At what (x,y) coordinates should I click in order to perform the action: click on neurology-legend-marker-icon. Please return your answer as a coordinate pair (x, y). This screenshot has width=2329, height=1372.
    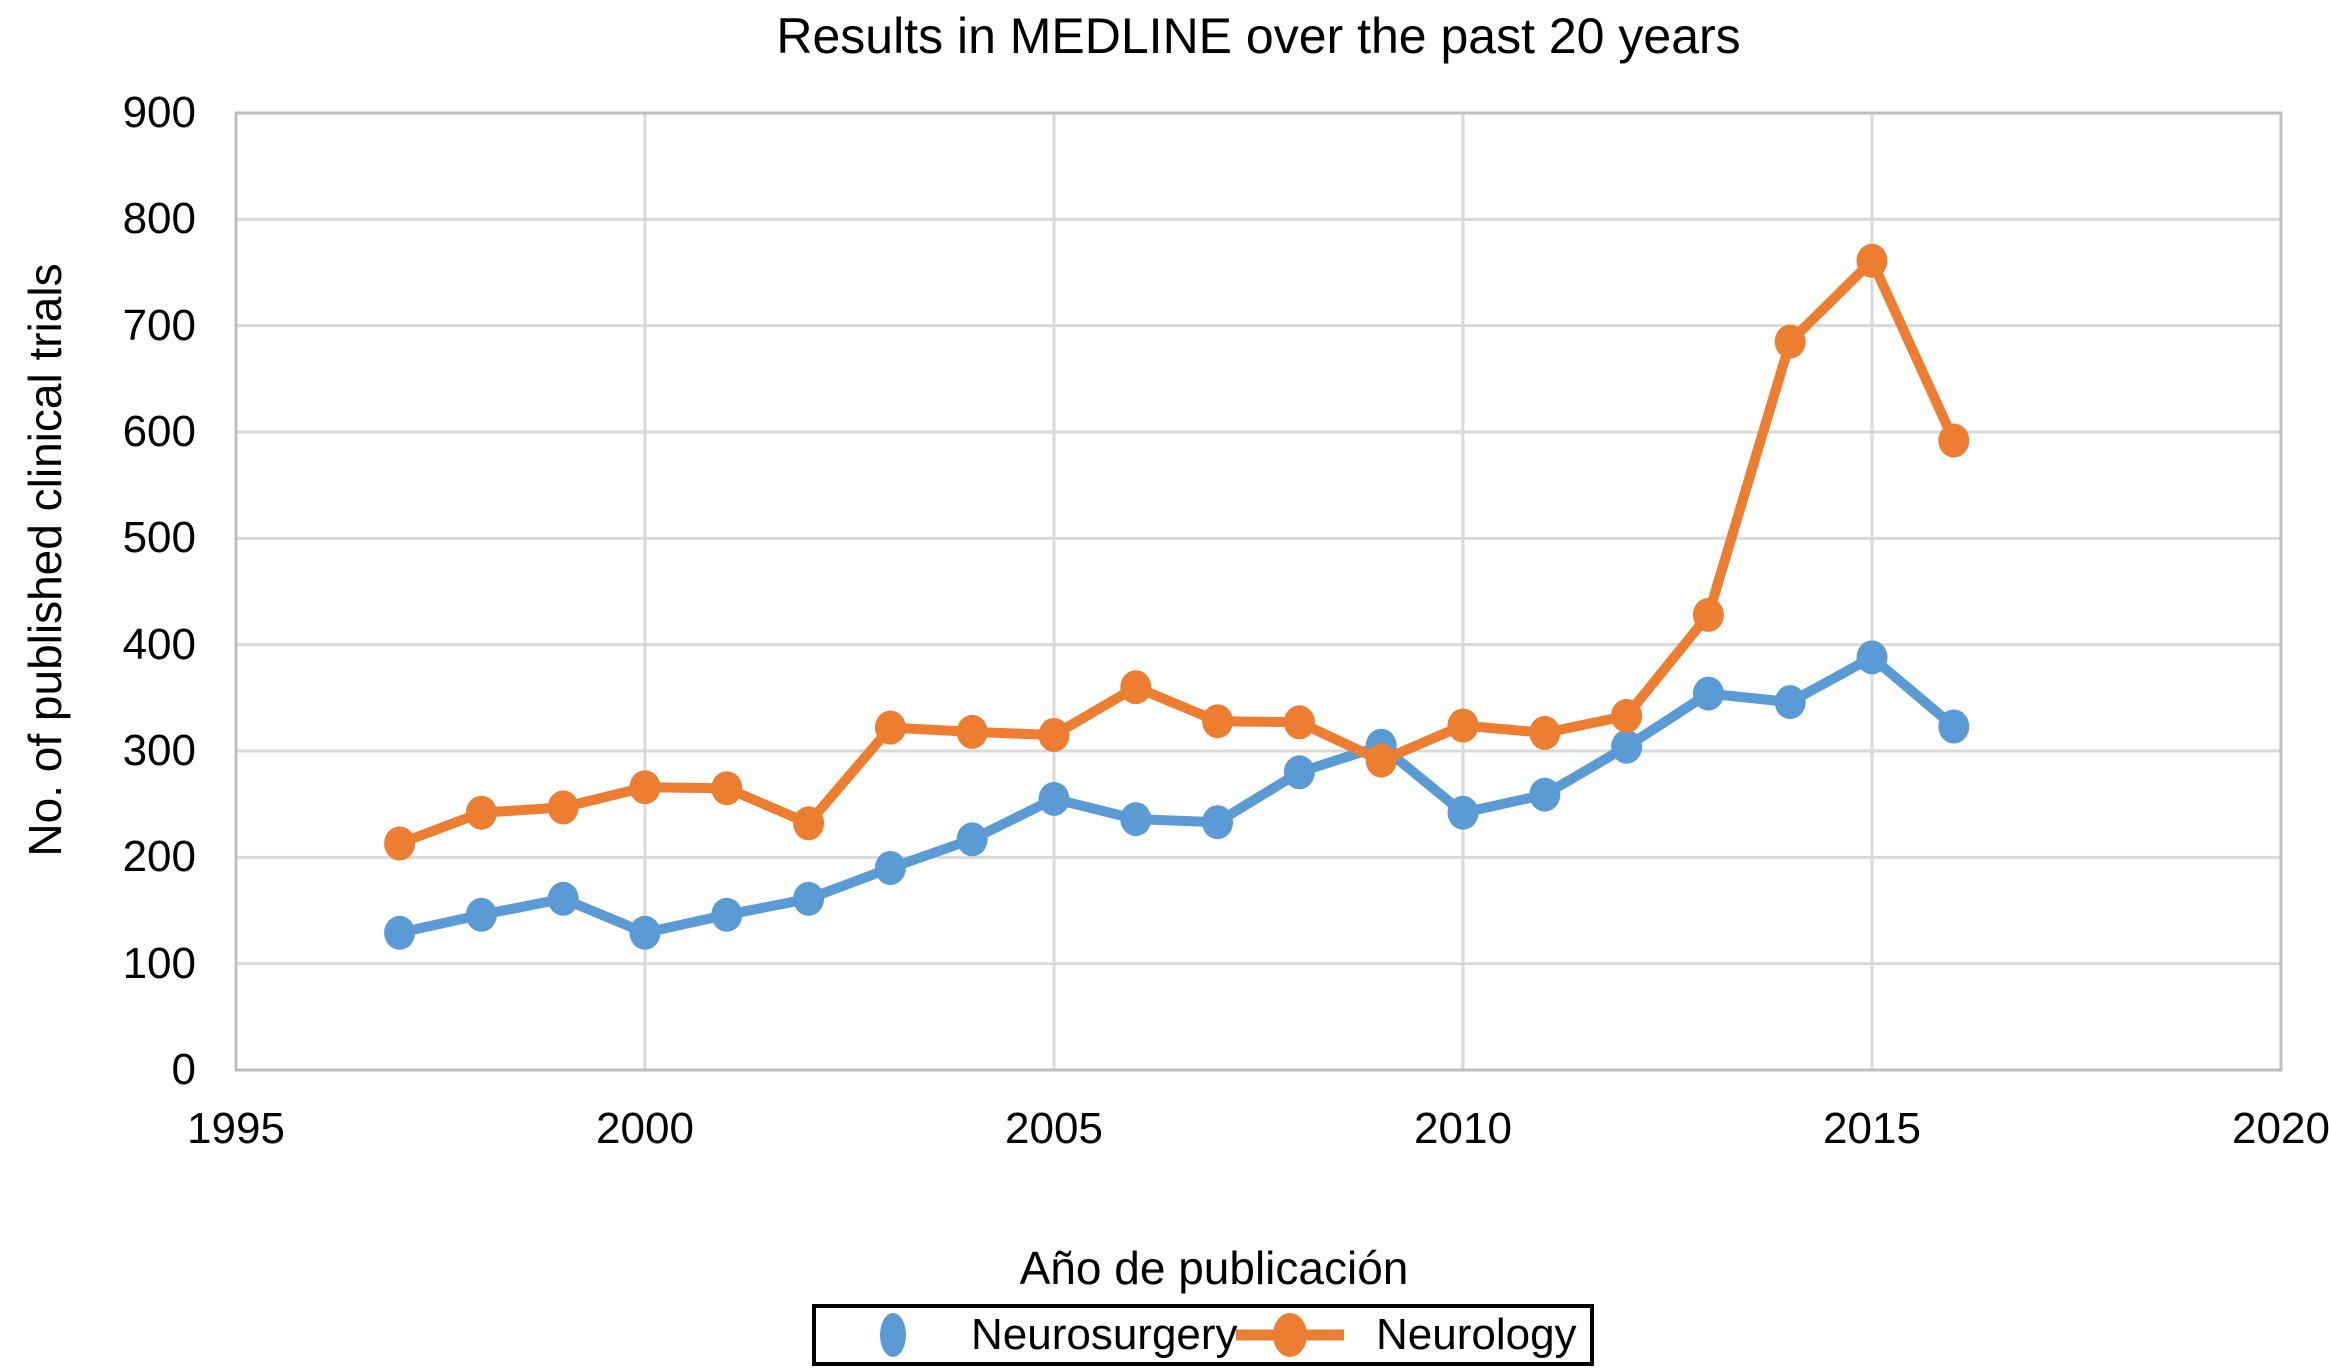
    Looking at the image, I should click on (1290, 1335).